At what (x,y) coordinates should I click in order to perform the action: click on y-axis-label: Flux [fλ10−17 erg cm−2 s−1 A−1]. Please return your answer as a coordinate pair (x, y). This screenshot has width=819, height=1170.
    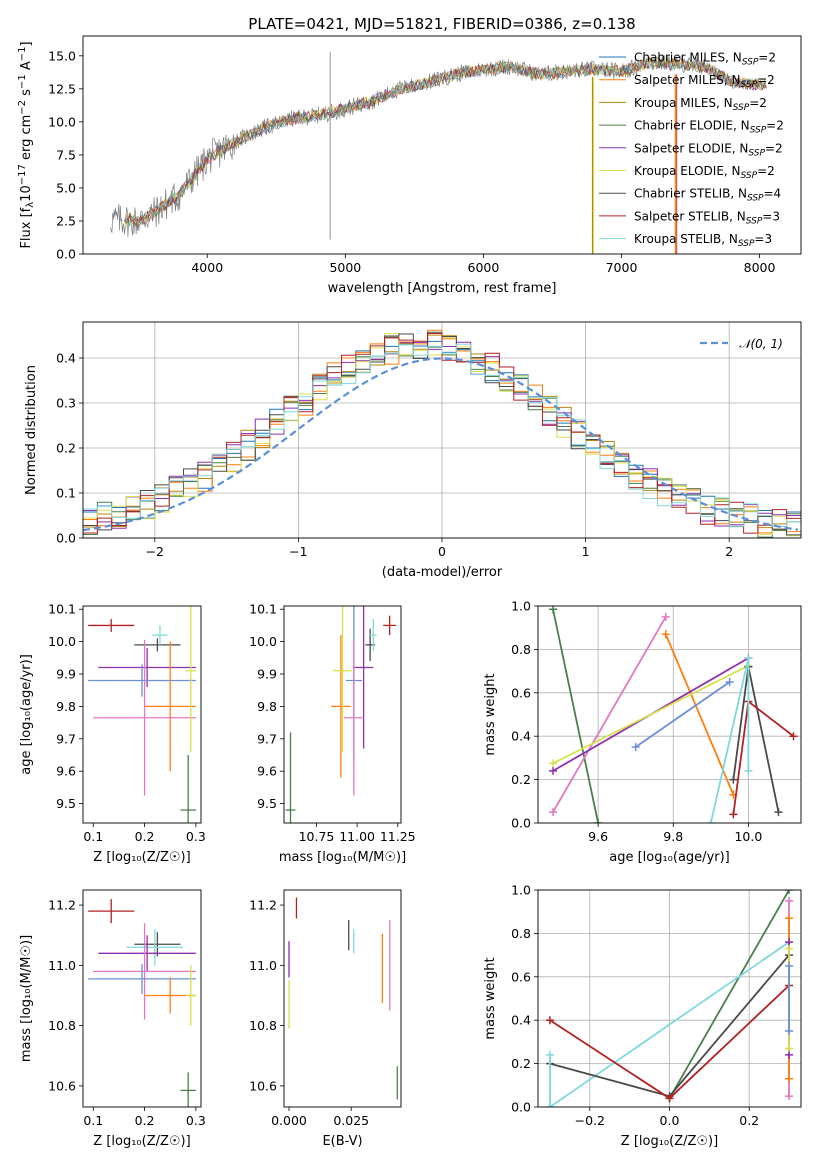
    Looking at the image, I should click on (26, 144).